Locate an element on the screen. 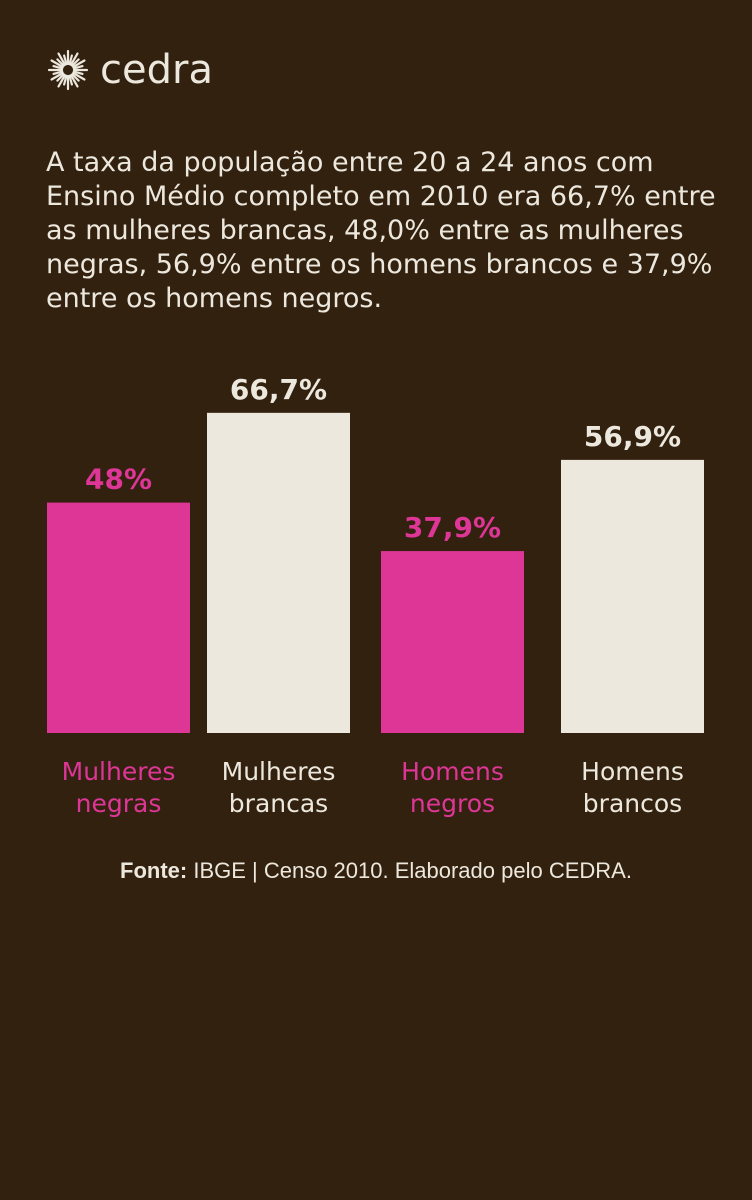 The height and width of the screenshot is (1200, 752). category-label-line: negros is located at coordinates (452, 803).